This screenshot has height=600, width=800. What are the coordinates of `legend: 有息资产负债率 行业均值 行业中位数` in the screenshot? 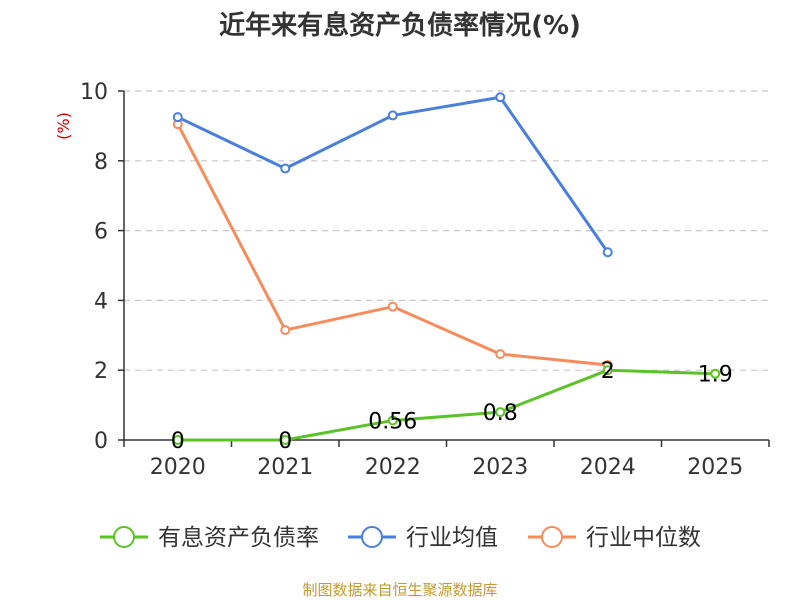 It's located at (400, 538).